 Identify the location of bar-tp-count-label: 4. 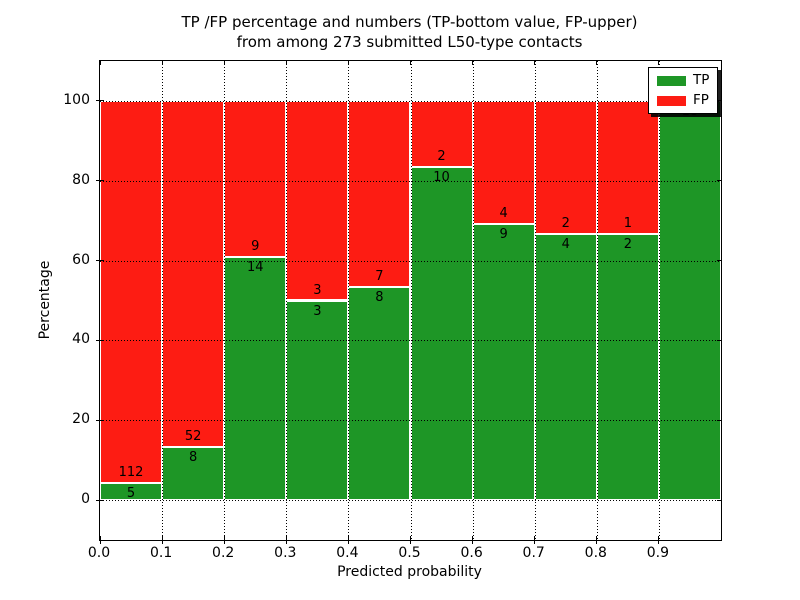
(565, 244).